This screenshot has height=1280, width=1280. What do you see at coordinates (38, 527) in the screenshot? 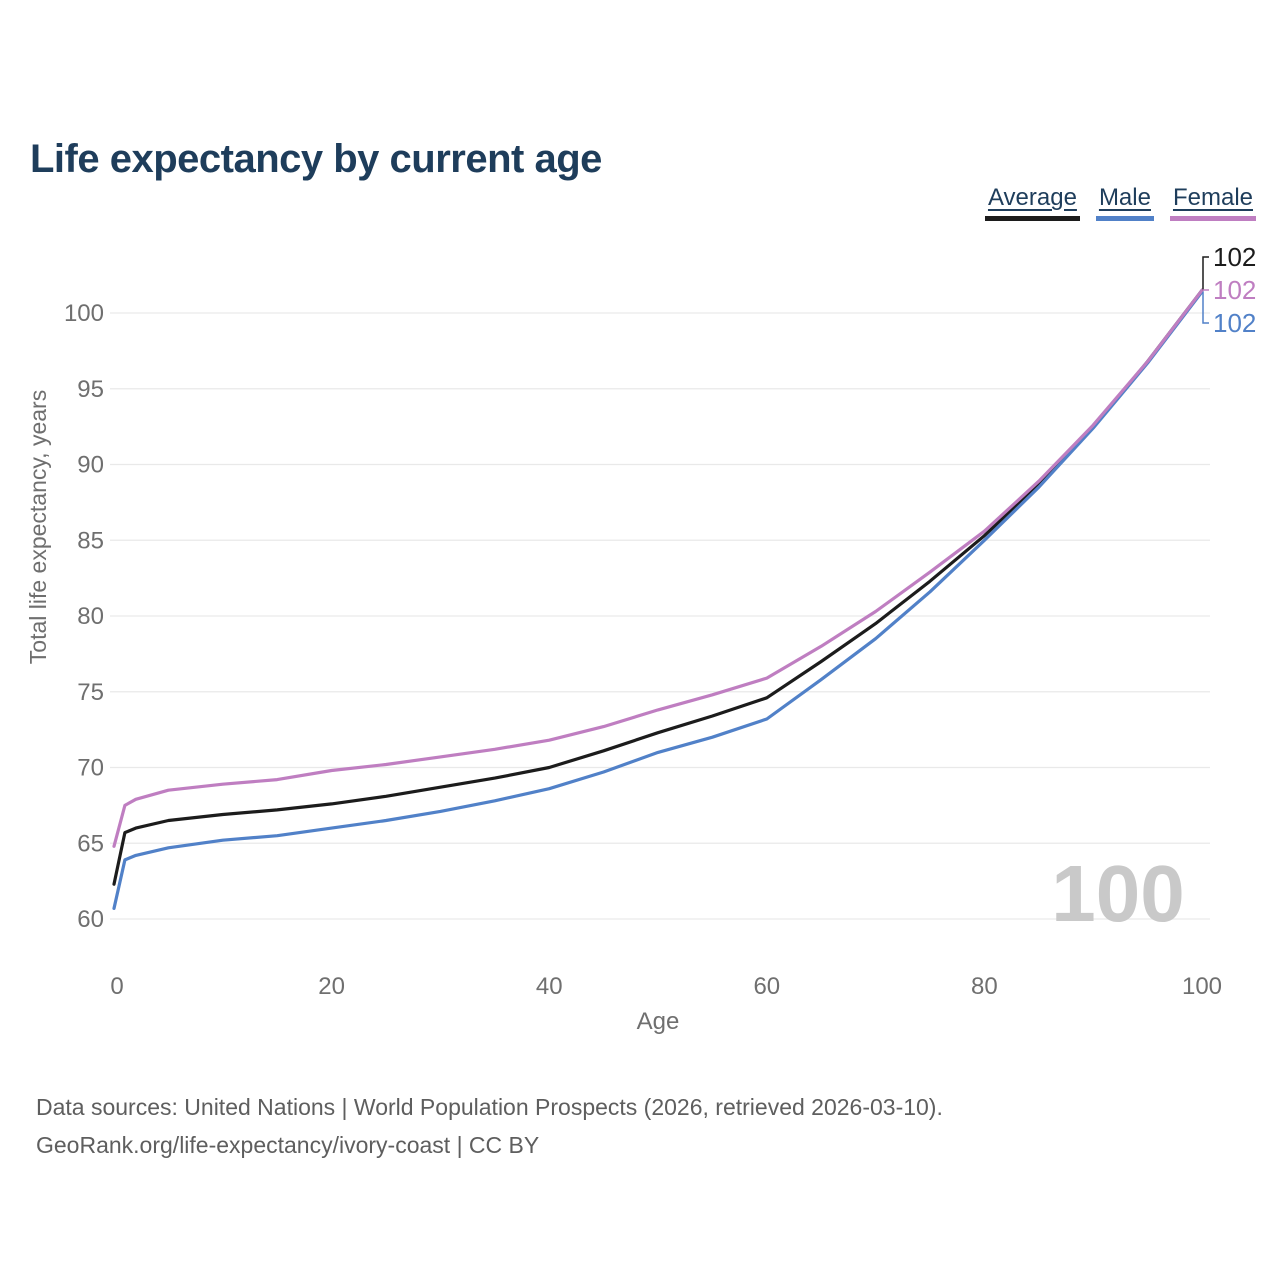
I see `y-axis-title: Total life expectancy, years` at bounding box center [38, 527].